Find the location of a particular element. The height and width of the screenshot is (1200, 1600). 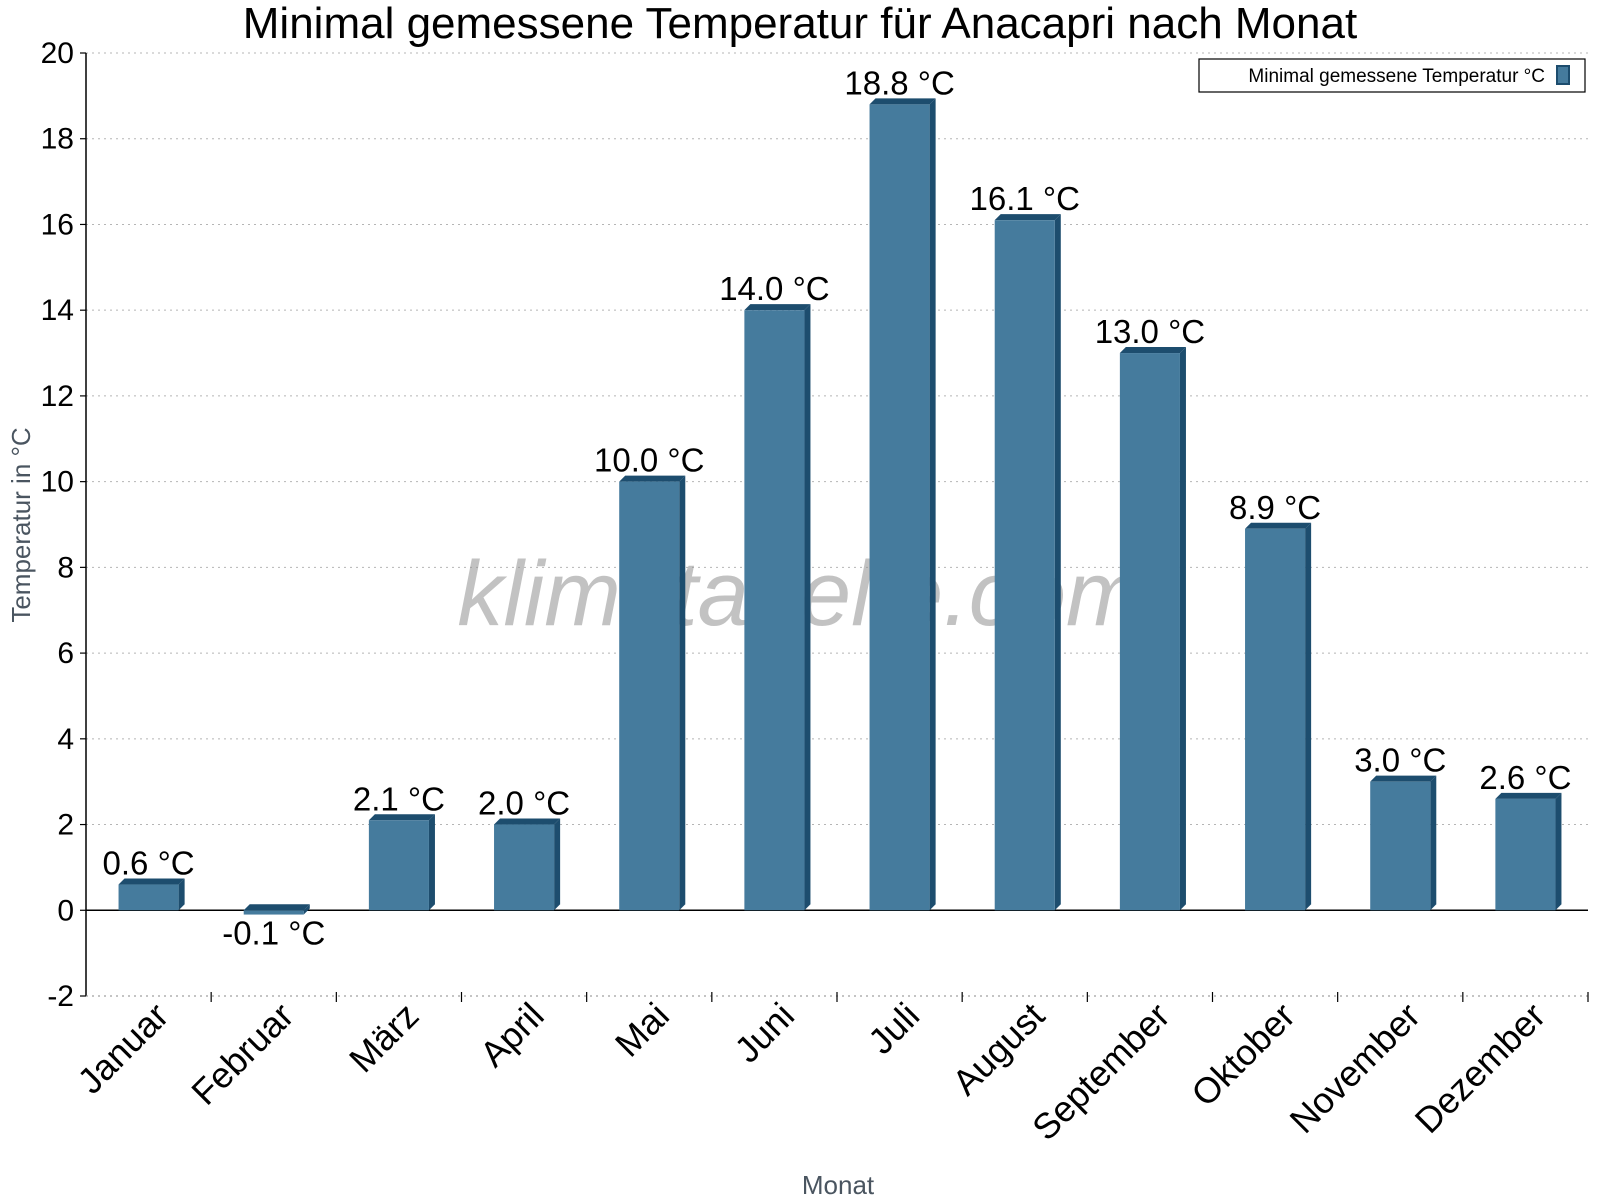

y-tick-label: 20 is located at coordinates (57, 53).